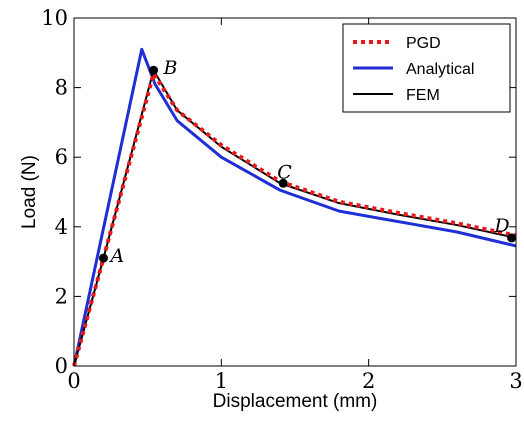 The width and height of the screenshot is (524, 423). What do you see at coordinates (61, 227) in the screenshot?
I see `y-tick-label: 4` at bounding box center [61, 227].